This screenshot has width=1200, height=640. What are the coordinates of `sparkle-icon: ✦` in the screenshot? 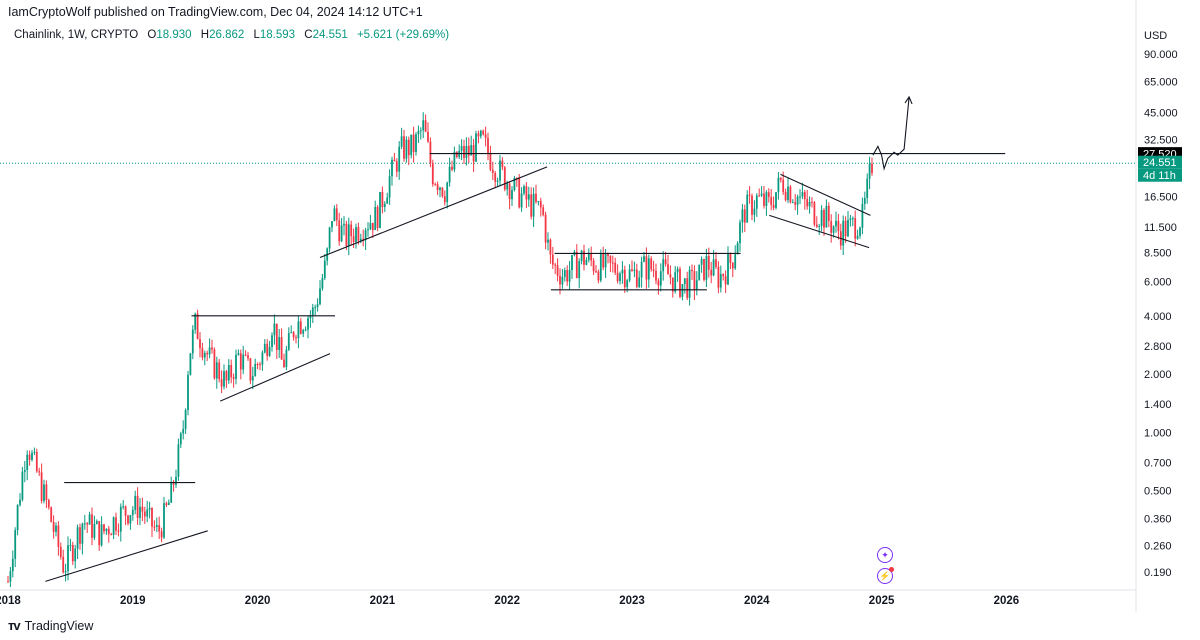 It's located at (885, 555).